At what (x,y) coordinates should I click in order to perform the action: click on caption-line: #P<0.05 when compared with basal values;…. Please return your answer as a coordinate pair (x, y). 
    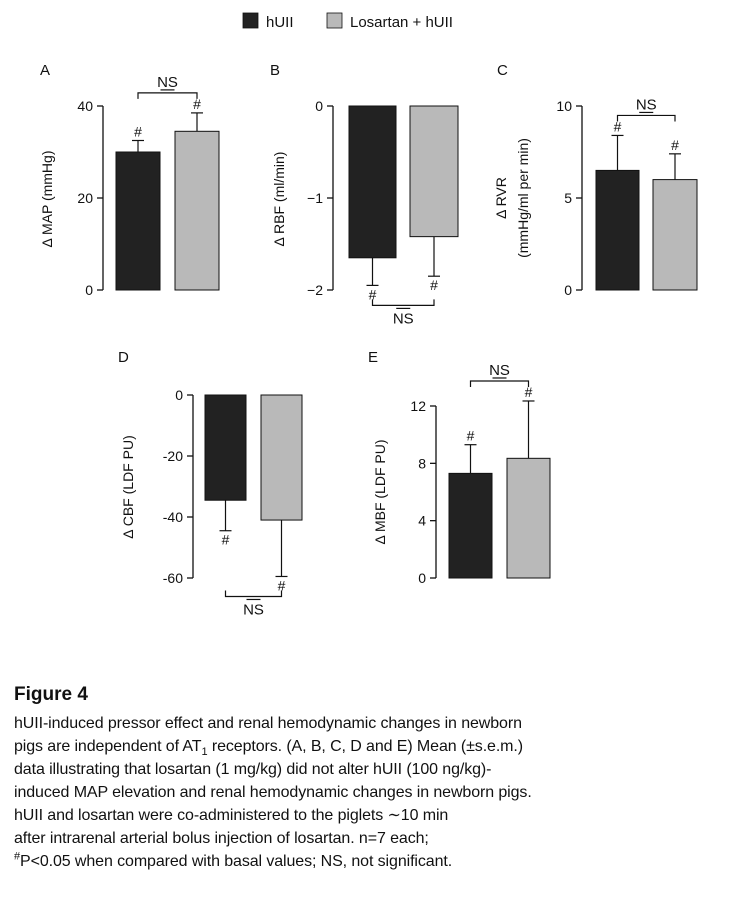
    Looking at the image, I should click on (370, 861).